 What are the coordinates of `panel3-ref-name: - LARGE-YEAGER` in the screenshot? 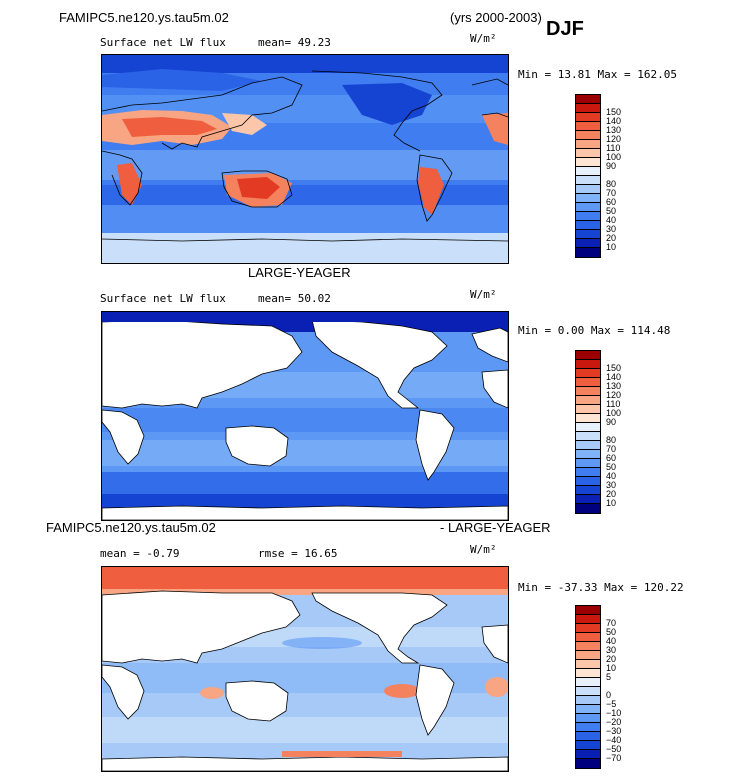 It's located at (495, 527).